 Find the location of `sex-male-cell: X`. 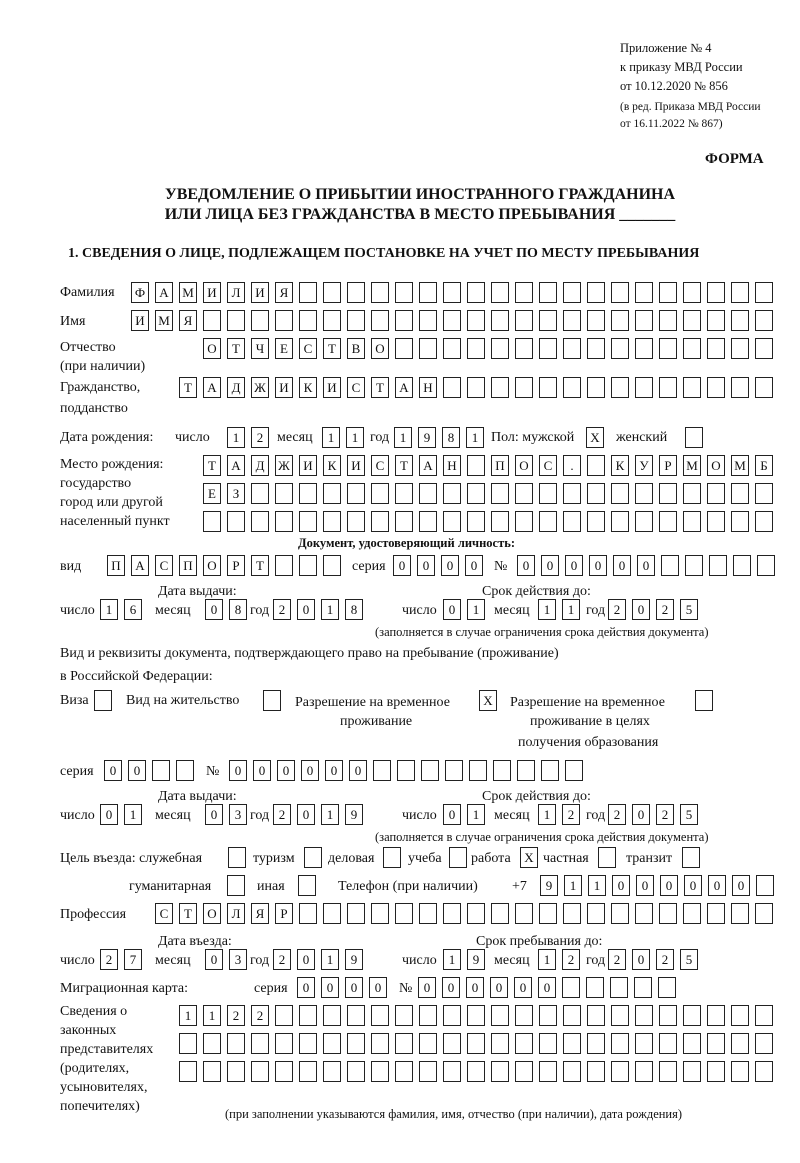

sex-male-cell: X is located at coordinates (595, 437).